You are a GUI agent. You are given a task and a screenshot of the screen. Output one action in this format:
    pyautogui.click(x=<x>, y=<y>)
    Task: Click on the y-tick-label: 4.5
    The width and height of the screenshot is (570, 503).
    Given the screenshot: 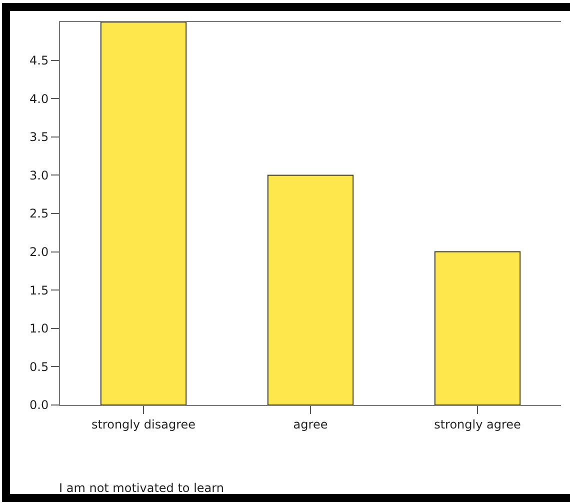 What is the action you would take?
    pyautogui.click(x=39, y=61)
    